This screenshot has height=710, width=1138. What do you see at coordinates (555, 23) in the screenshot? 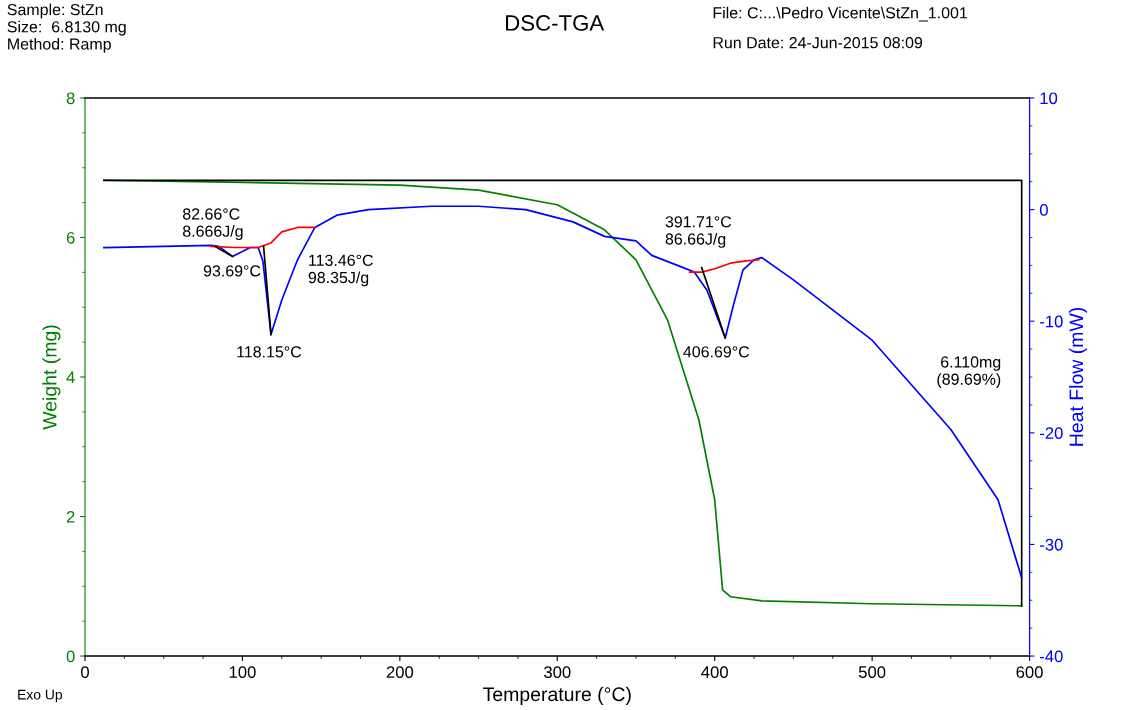
I see `chart-title: DSC-TGA` at bounding box center [555, 23].